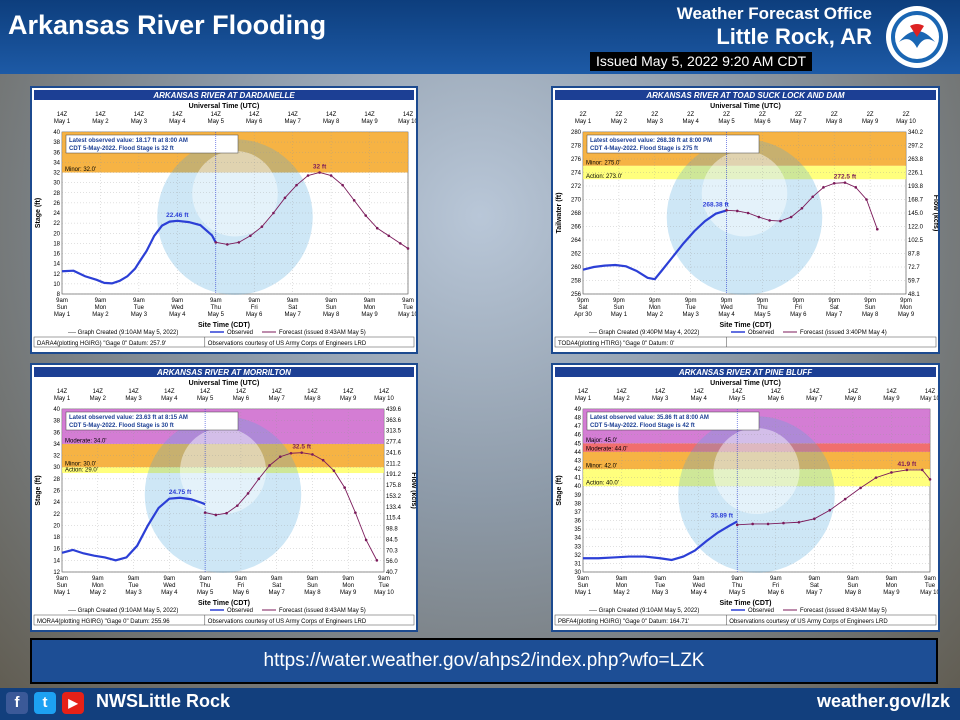 The image size is (960, 720). I want to click on chart-title-bar, so click(745, 95).